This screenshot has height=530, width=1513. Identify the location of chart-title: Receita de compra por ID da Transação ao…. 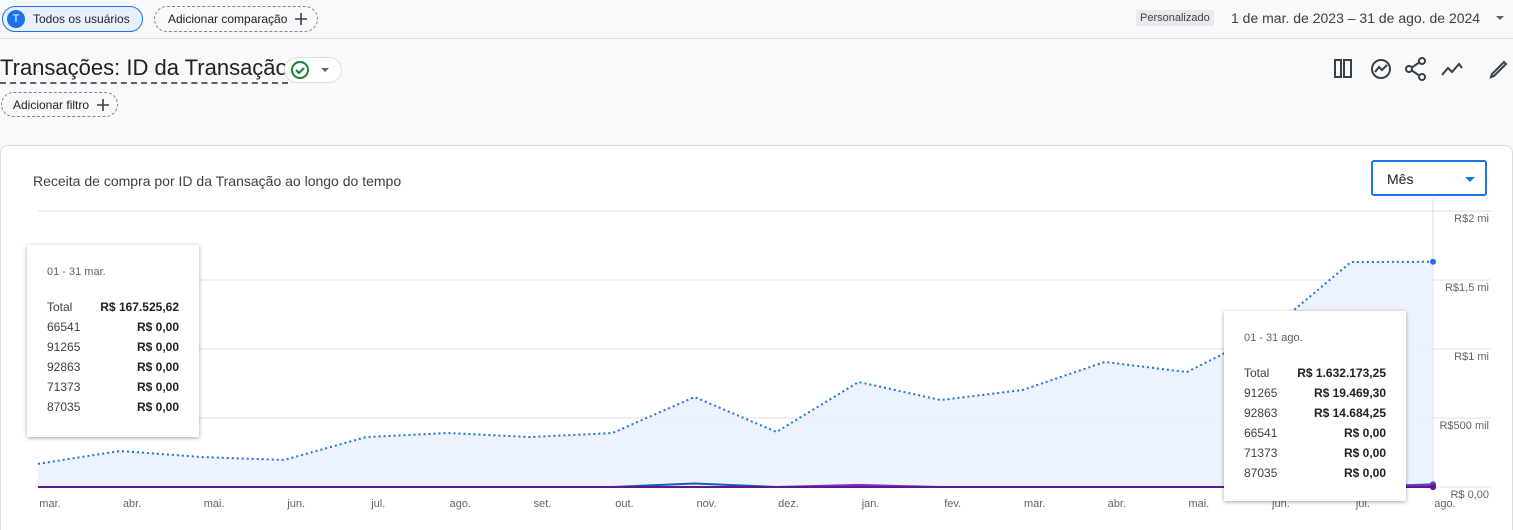
(217, 181).